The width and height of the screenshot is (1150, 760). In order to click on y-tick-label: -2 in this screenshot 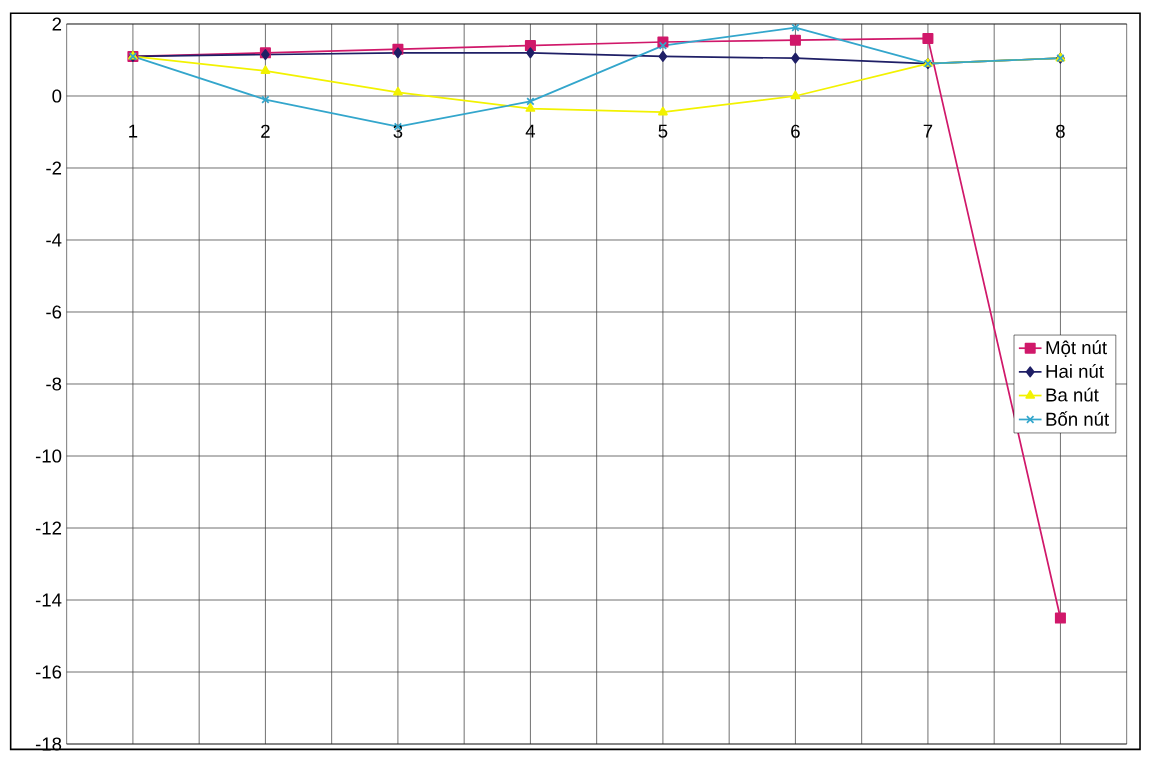, I will do `click(54, 168)`.